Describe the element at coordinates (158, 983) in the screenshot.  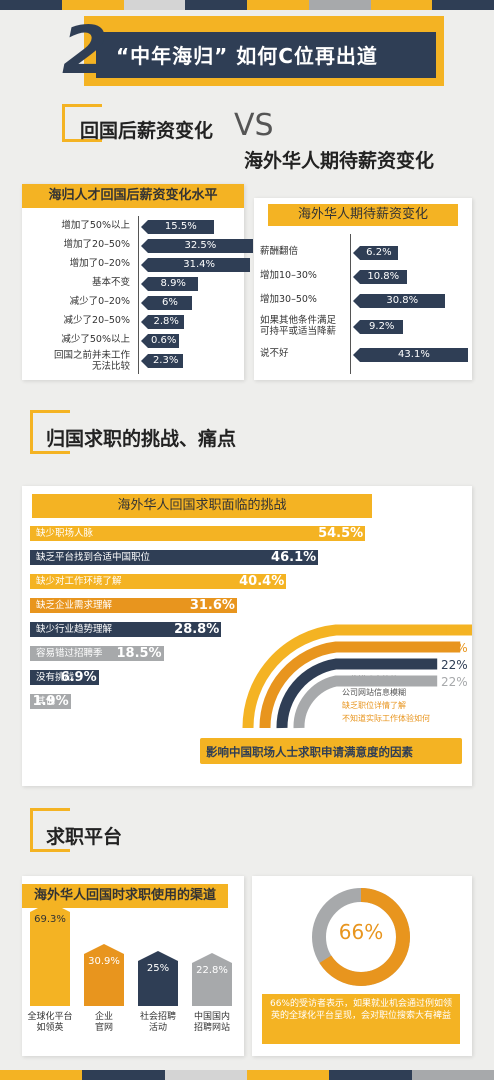
I see `channel-column-body: 25%` at that location.